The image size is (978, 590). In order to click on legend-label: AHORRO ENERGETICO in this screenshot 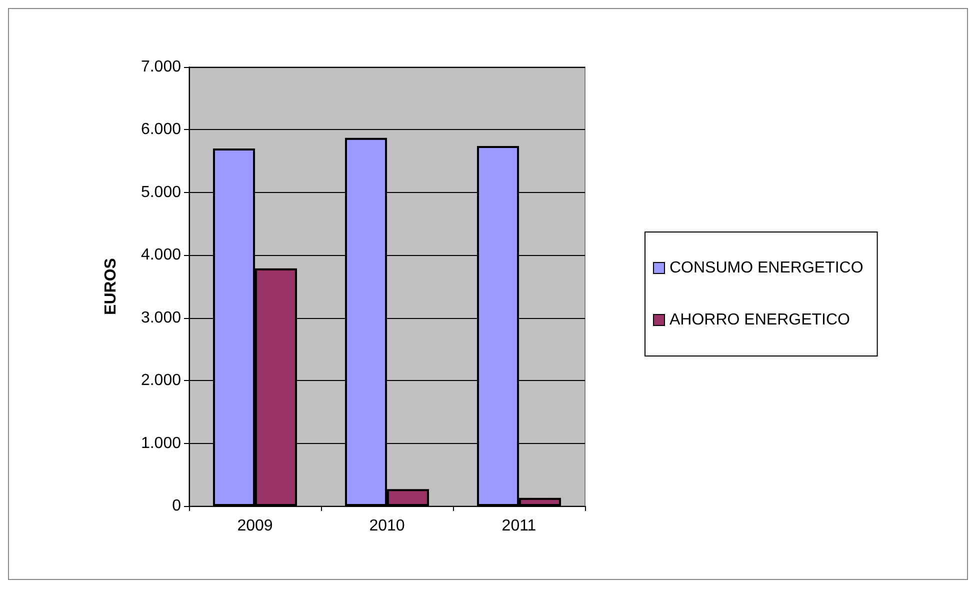, I will do `click(760, 320)`.